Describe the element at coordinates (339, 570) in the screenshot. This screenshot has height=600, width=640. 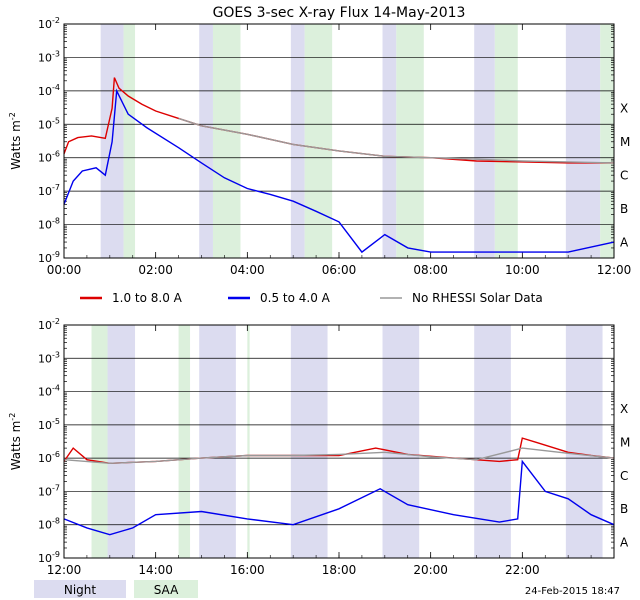
I see `x-tick-label: 18:00` at that location.